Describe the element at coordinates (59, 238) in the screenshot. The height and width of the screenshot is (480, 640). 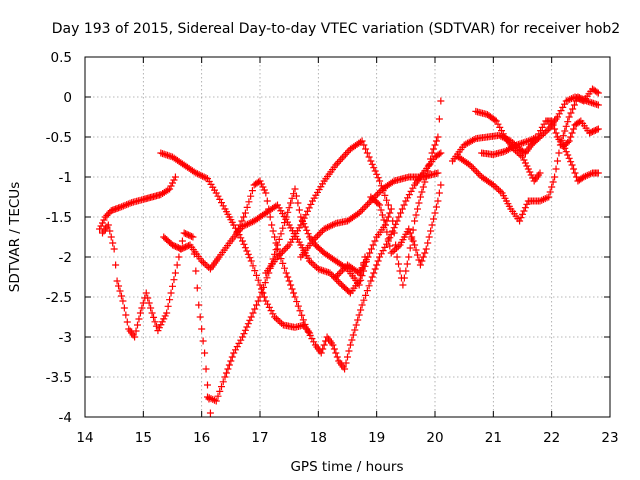
I see `y-tick-labels: 0.5 0 -0.5 -1 -1.5 -2 -2.5 -3 -3.5 -4` at that location.